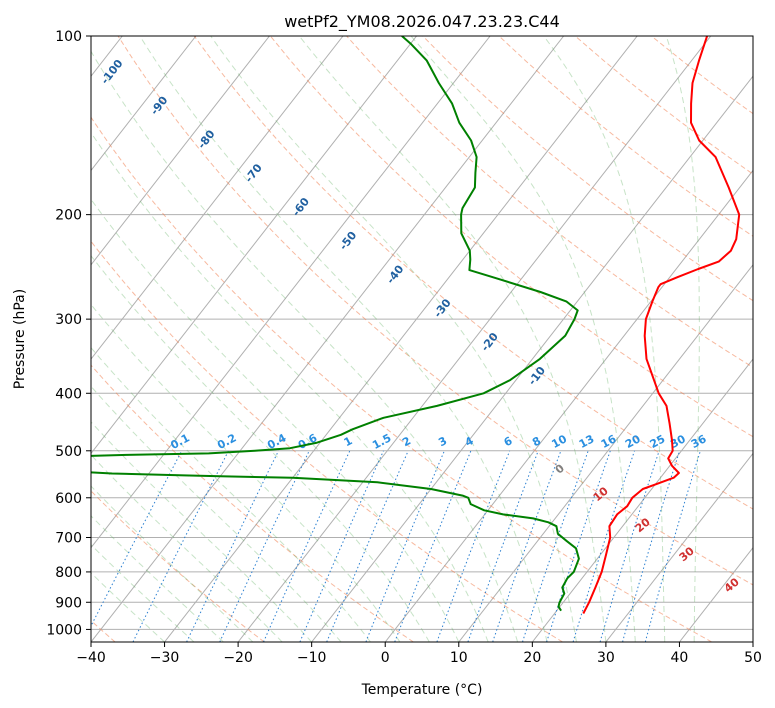  Describe the element at coordinates (609, 441) in the screenshot. I see `mixing-ratio-label: 16` at that location.